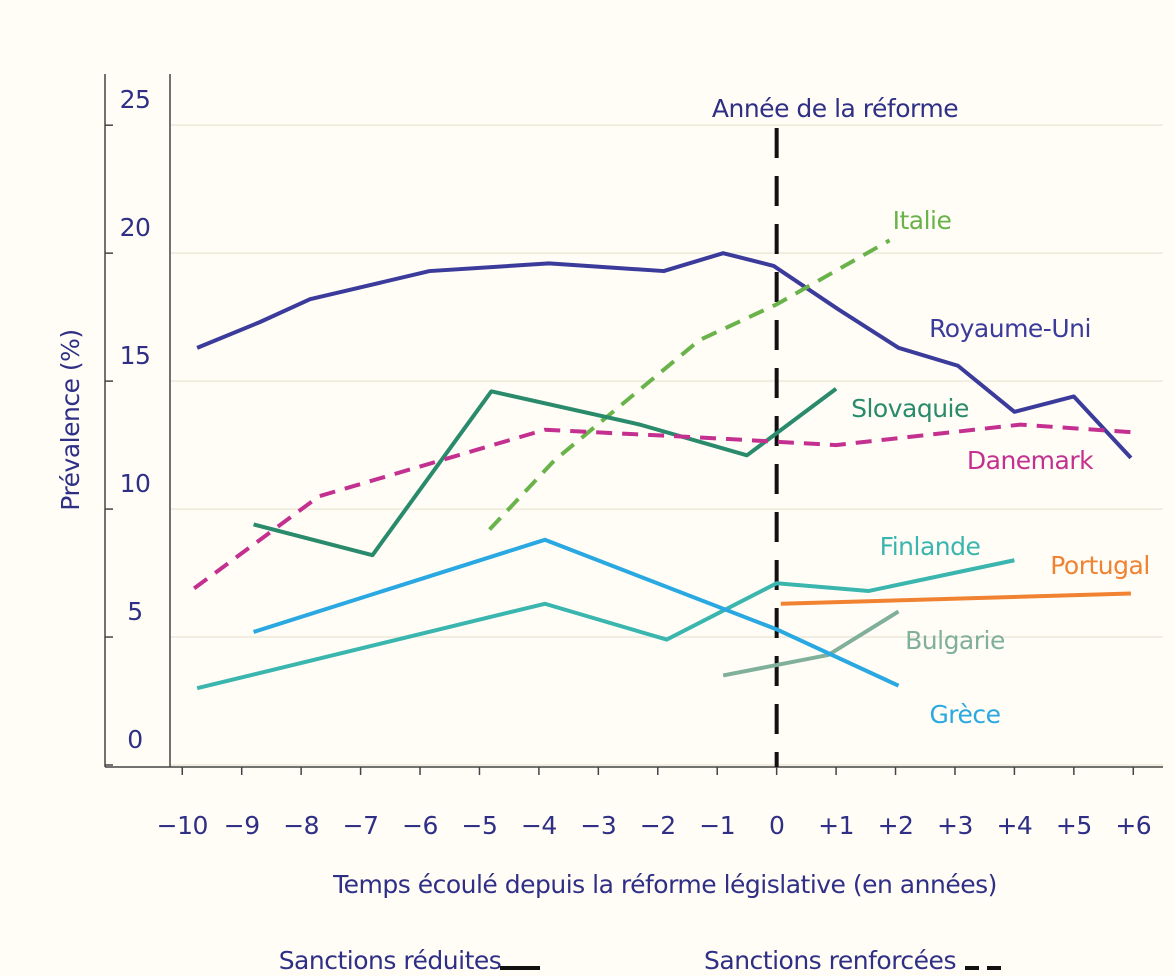 This screenshot has height=976, width=1175. Describe the element at coordinates (830, 960) in the screenshot. I see `legend-label: Sanctions renforcées` at that location.